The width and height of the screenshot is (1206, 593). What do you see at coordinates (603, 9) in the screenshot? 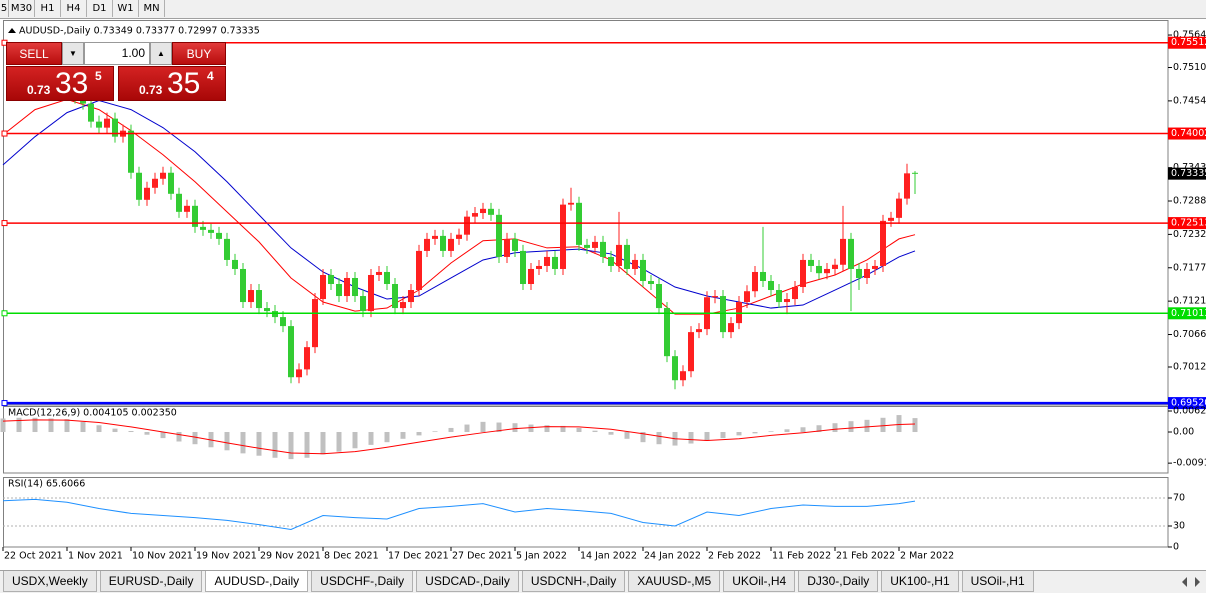
I see `timeframe-toolbar: 5 M30 H1 H4 D1 W1 MN` at bounding box center [603, 9].